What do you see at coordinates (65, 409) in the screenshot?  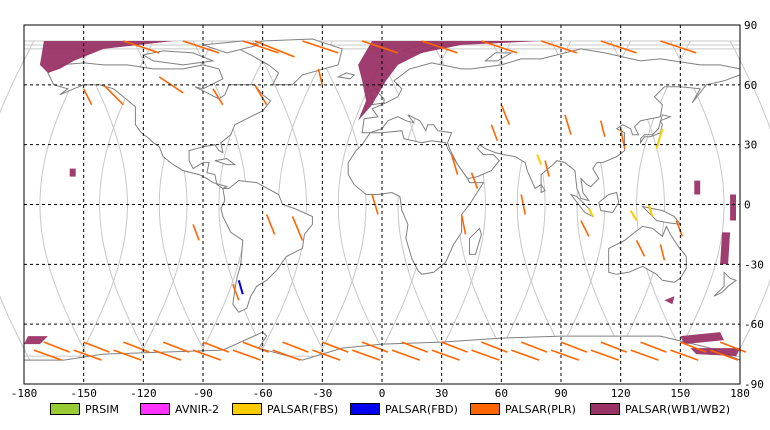 I see `legend-swatch-prsim` at bounding box center [65, 409].